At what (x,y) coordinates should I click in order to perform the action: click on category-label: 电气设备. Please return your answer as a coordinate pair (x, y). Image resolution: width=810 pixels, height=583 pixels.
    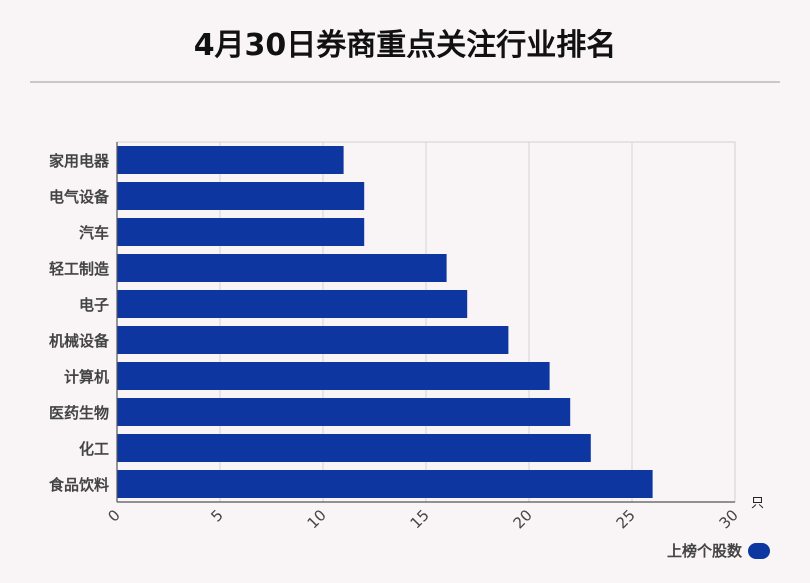
    Looking at the image, I should click on (79, 197).